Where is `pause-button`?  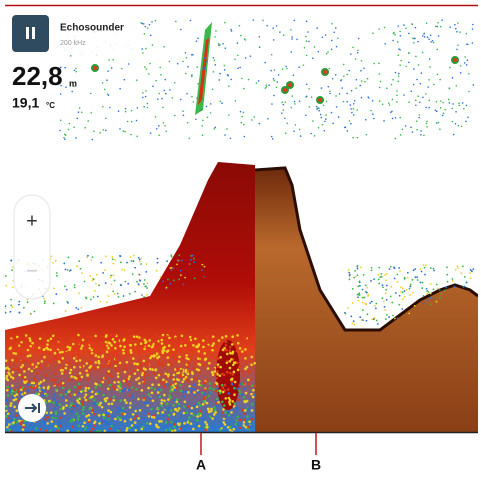 pause-button is located at coordinates (30, 33).